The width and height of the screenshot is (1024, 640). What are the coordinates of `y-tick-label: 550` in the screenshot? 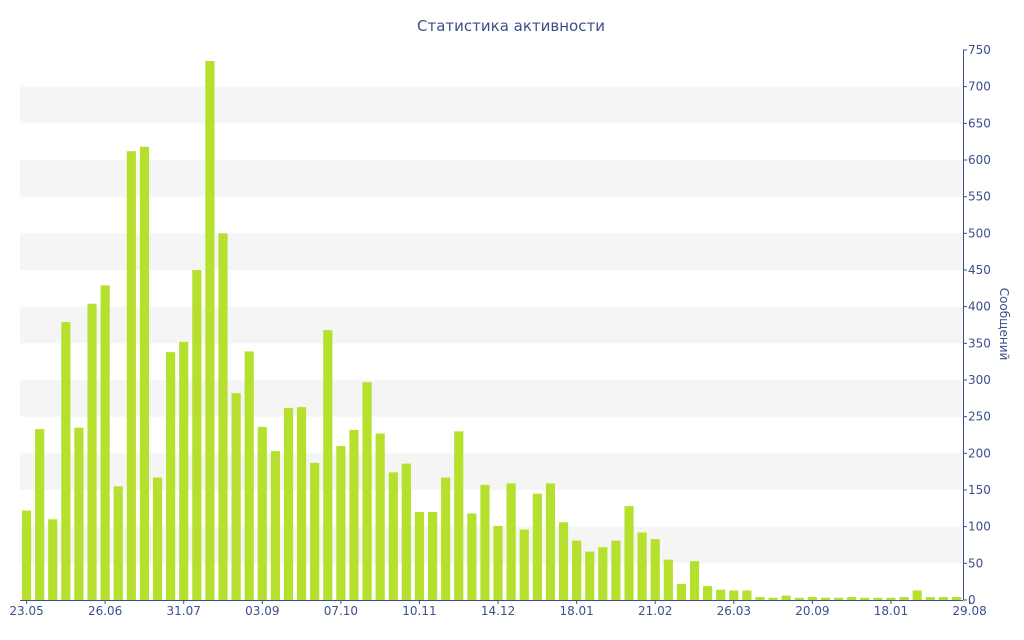 It's located at (979, 197).